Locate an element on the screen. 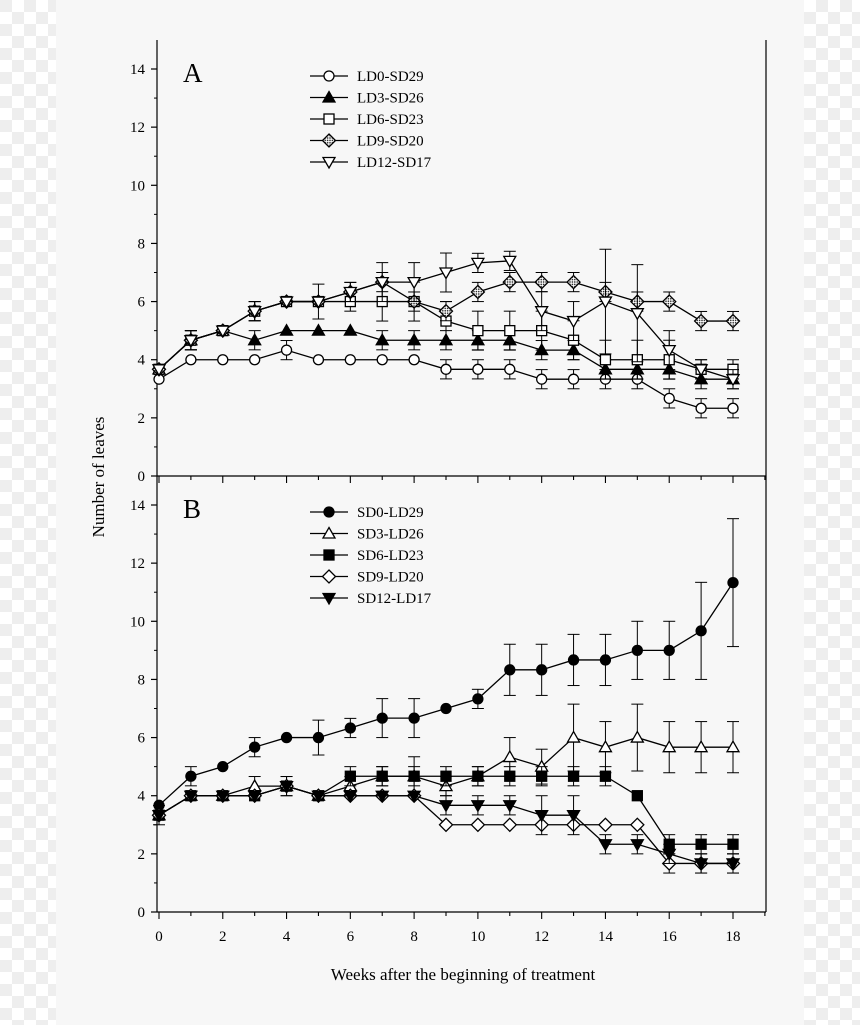 Image resolution: width=860 pixels, height=1025 pixels. legend-label: SD12-LD17 is located at coordinates (394, 599).